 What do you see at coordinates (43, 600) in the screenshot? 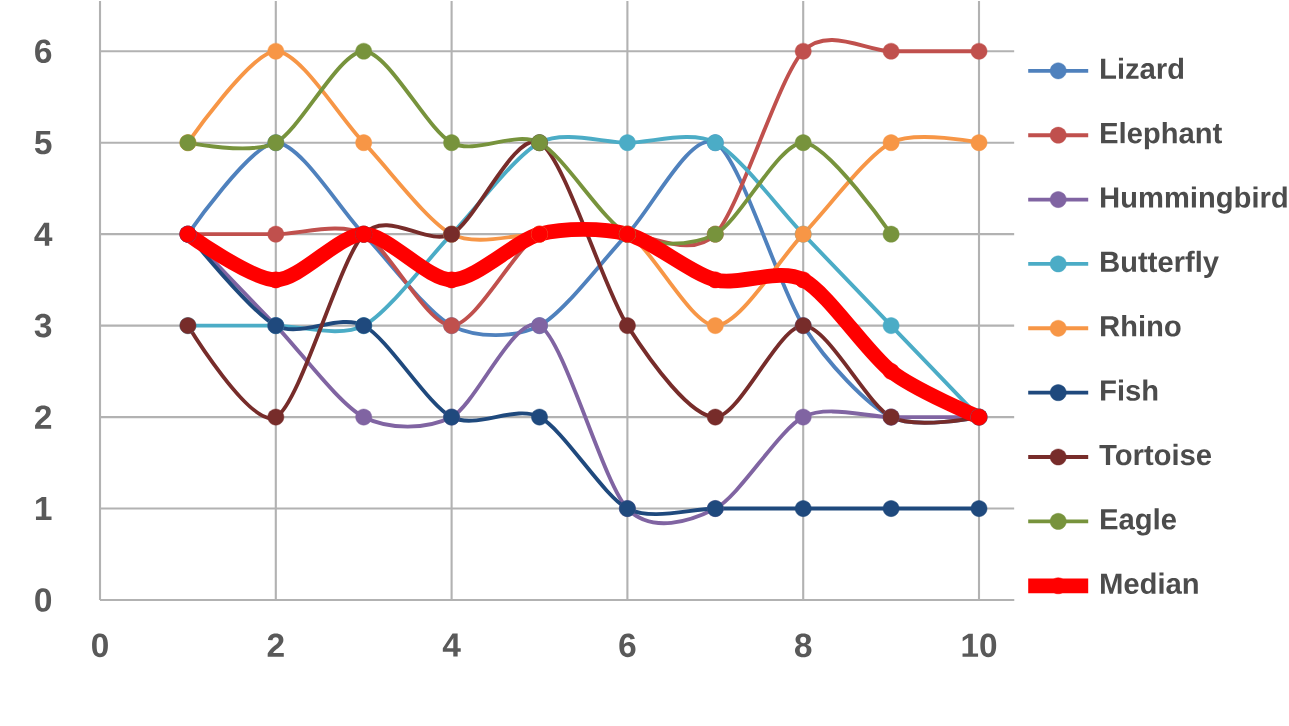
I see `y-tick-label: 0` at bounding box center [43, 600].